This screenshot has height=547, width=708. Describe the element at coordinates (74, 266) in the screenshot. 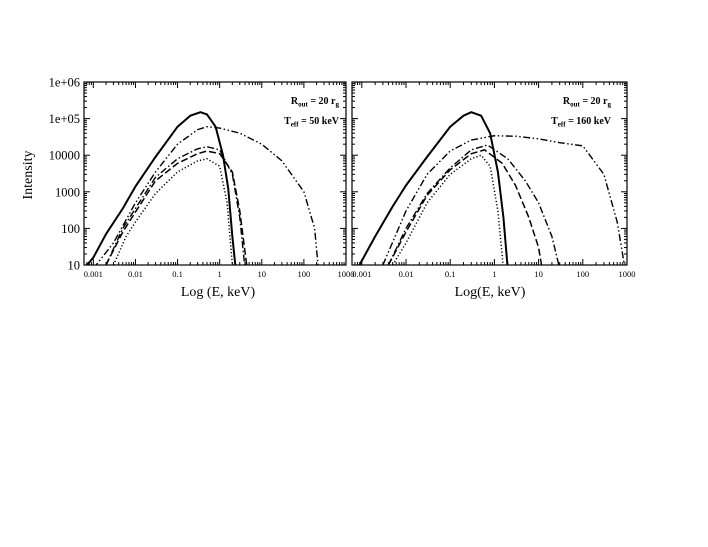

I see `y-tick-label: 10` at that location.